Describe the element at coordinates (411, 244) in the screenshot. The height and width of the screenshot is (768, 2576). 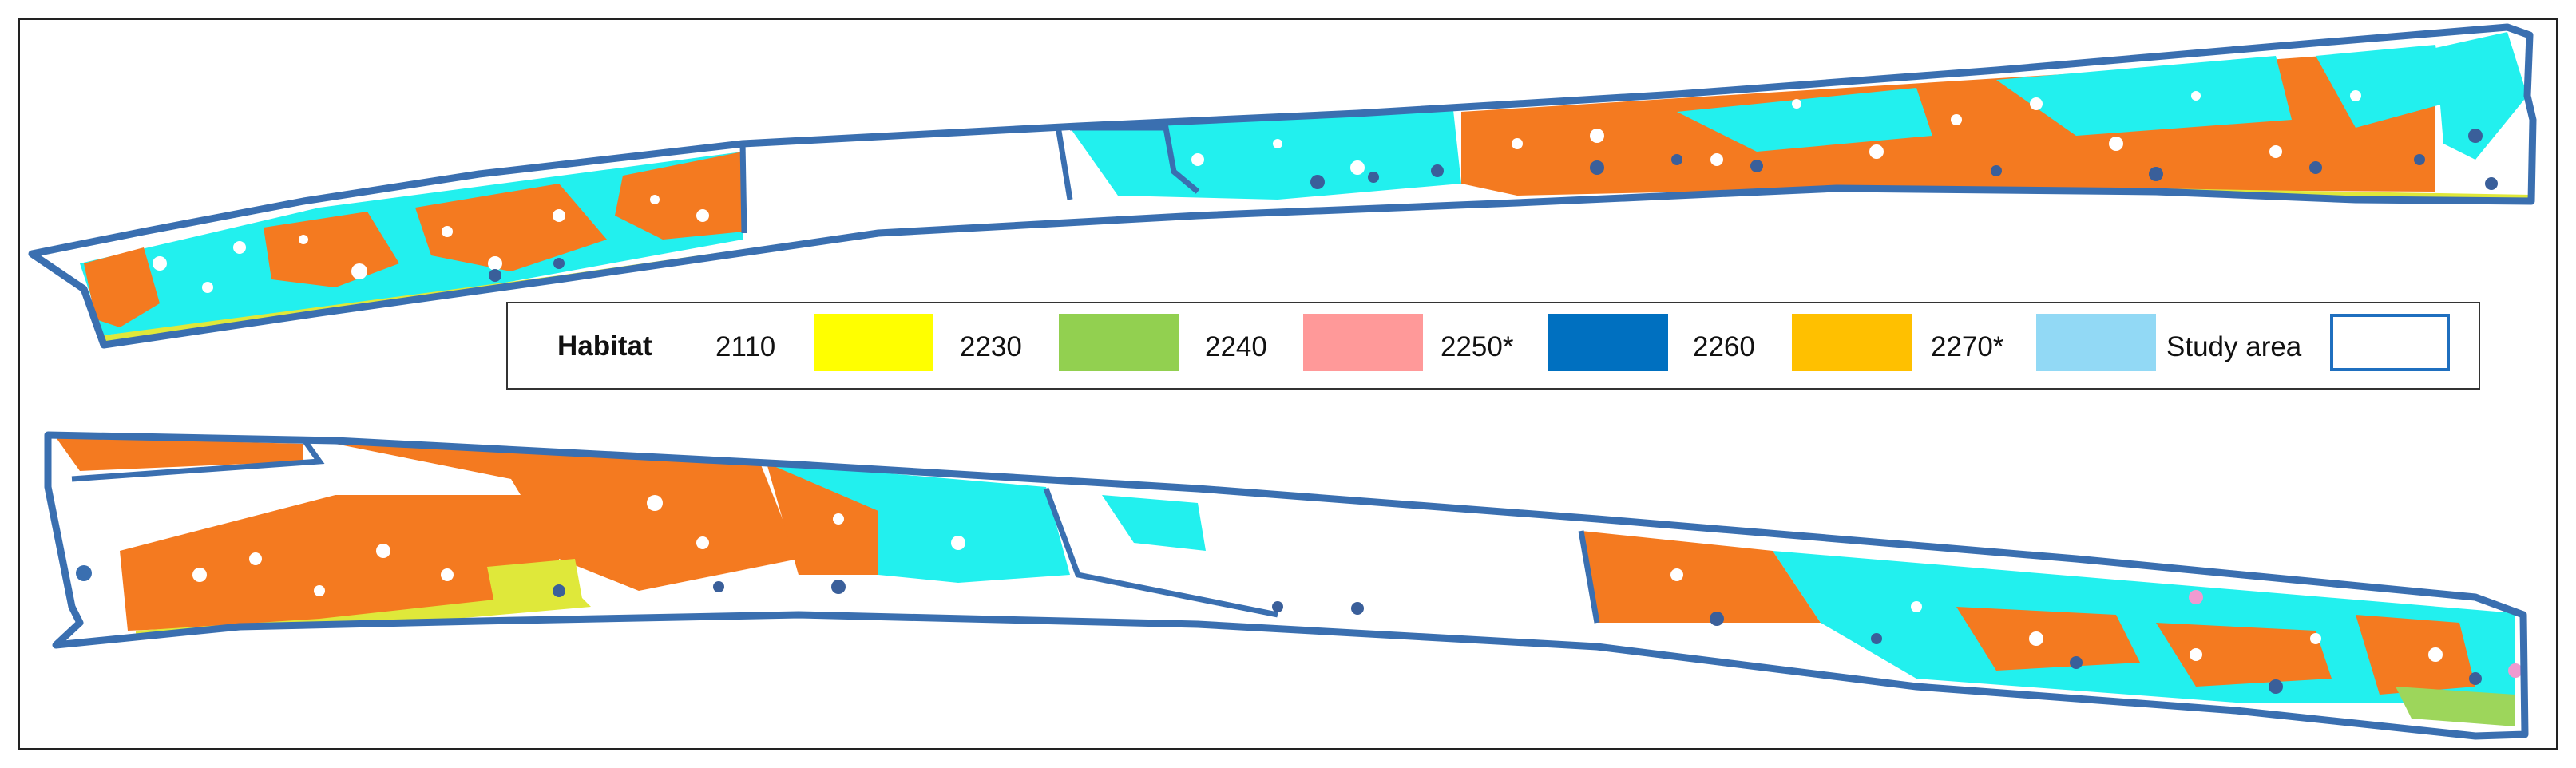
I see `top-cyan-west` at that location.